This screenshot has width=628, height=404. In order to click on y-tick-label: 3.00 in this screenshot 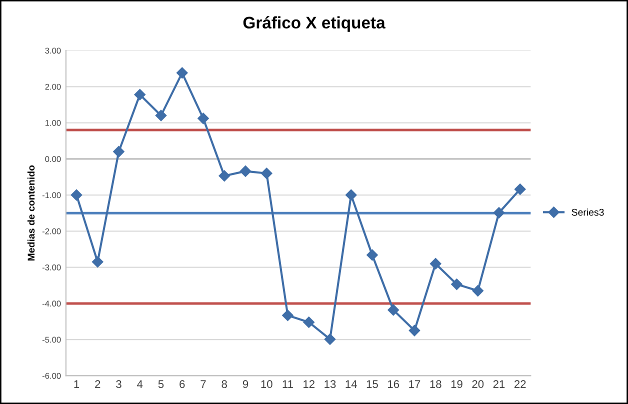, I will do `click(53, 51)`.